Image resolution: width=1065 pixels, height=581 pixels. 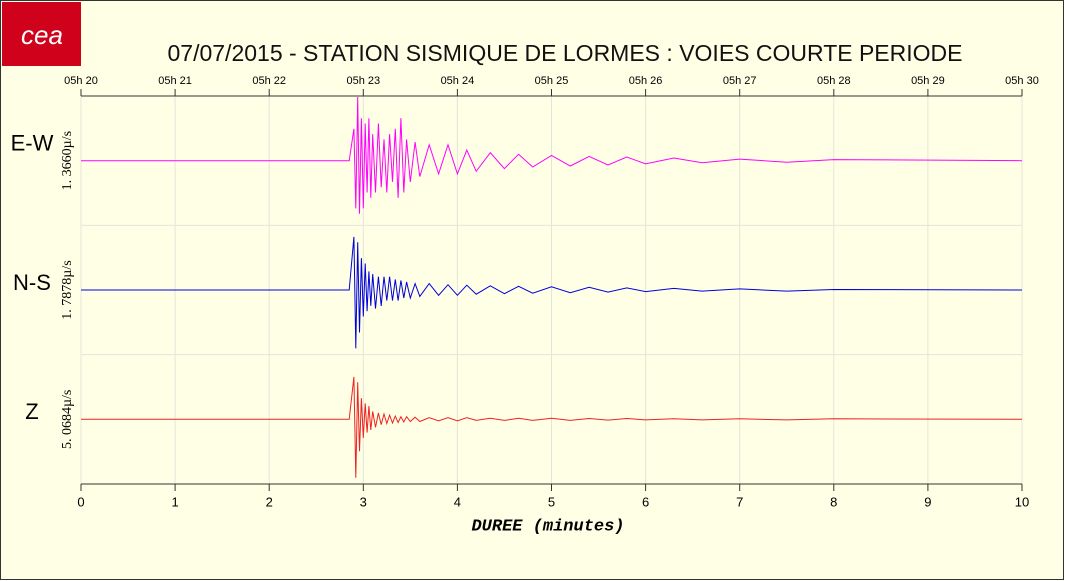 What do you see at coordinates (175, 81) in the screenshot?
I see `x2-tick-label: 05h 21` at bounding box center [175, 81].